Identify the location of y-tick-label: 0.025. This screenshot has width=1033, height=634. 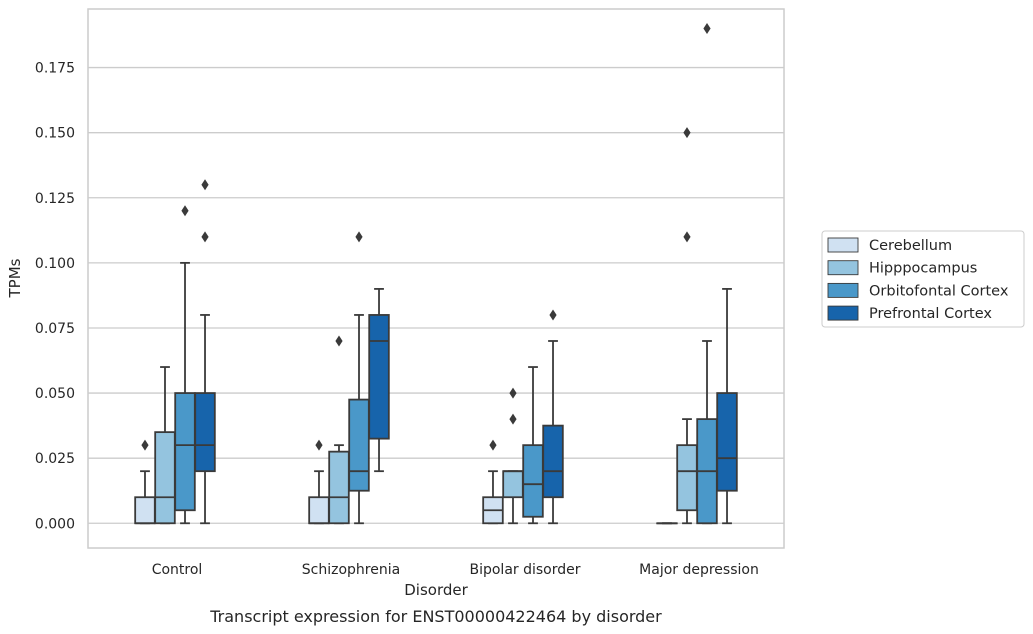
(55, 459).